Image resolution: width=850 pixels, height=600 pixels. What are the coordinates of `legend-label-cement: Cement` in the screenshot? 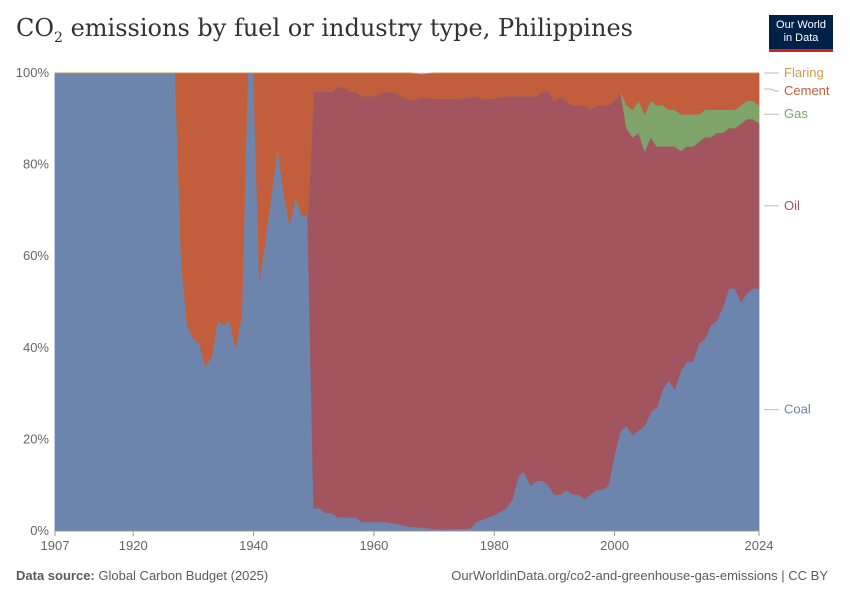 It's located at (807, 90).